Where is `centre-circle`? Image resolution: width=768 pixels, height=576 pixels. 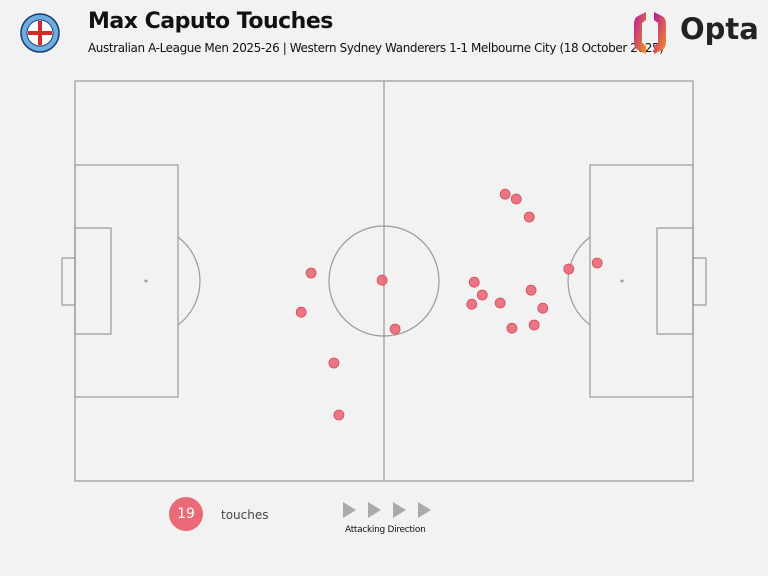 centre-circle is located at coordinates (384, 281).